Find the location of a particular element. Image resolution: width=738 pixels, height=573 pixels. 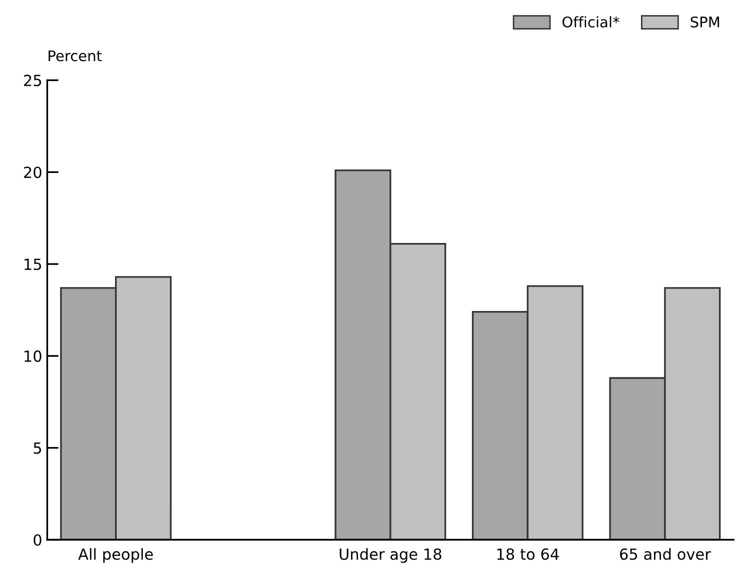

y-tick-label: 0 is located at coordinates (38, 540).